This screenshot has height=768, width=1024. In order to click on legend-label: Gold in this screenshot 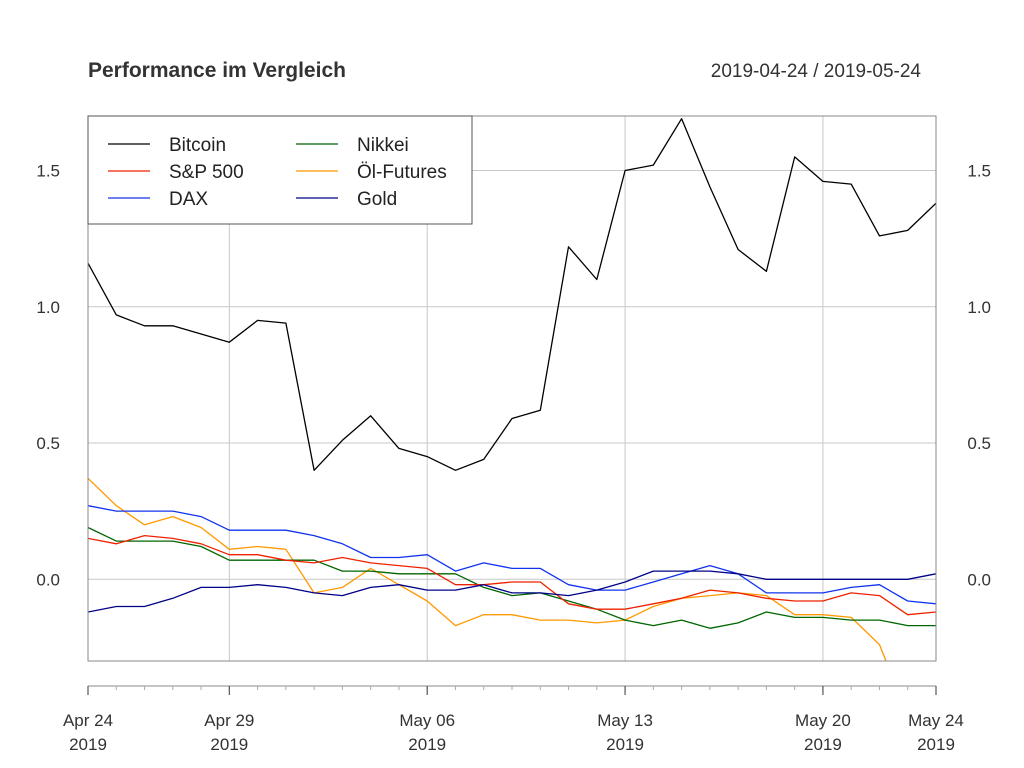, I will do `click(377, 199)`.